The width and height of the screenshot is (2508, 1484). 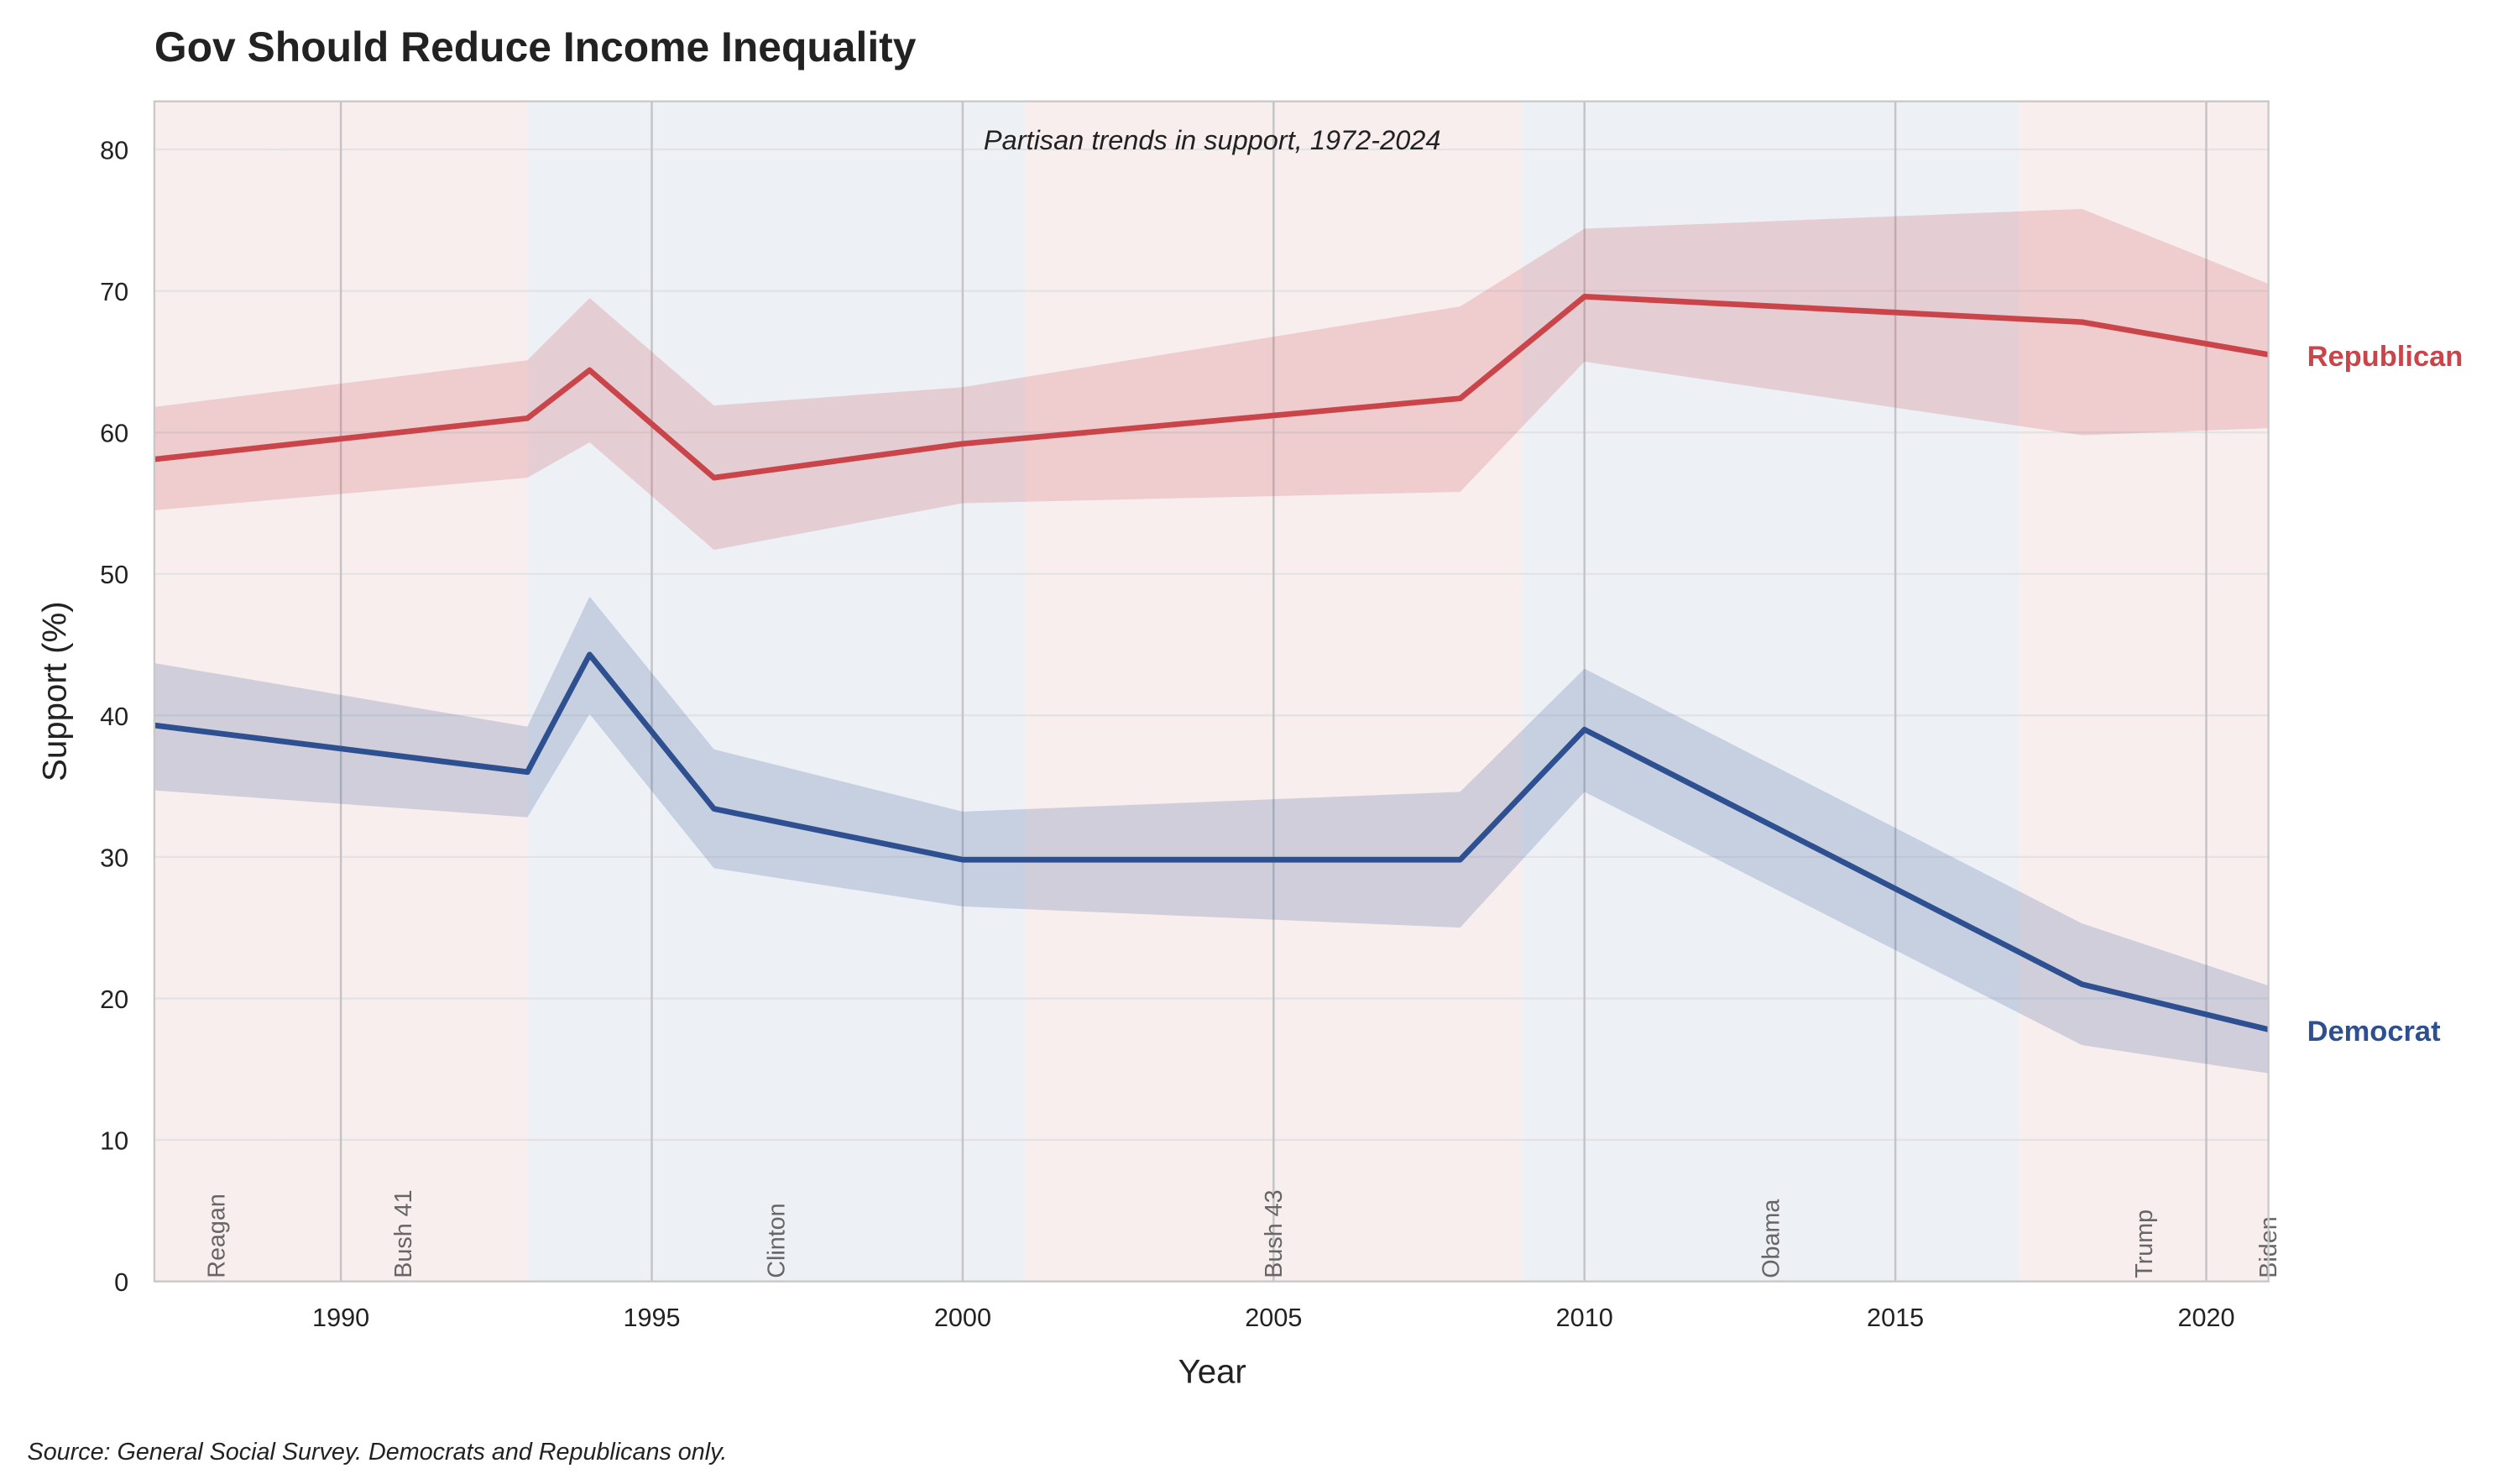 I want to click on y-tick-label: 10, so click(x=114, y=1141).